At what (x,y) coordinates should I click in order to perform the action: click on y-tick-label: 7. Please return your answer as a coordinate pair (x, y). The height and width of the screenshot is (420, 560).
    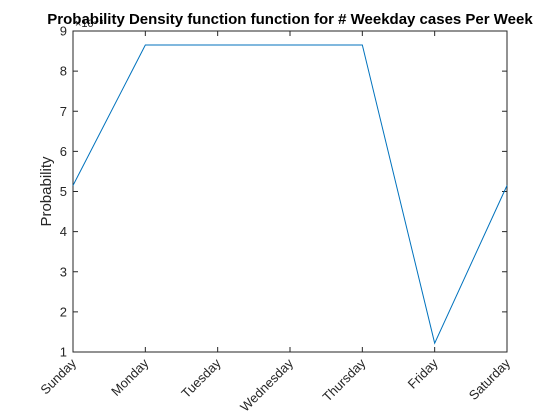
    Looking at the image, I should click on (63, 111).